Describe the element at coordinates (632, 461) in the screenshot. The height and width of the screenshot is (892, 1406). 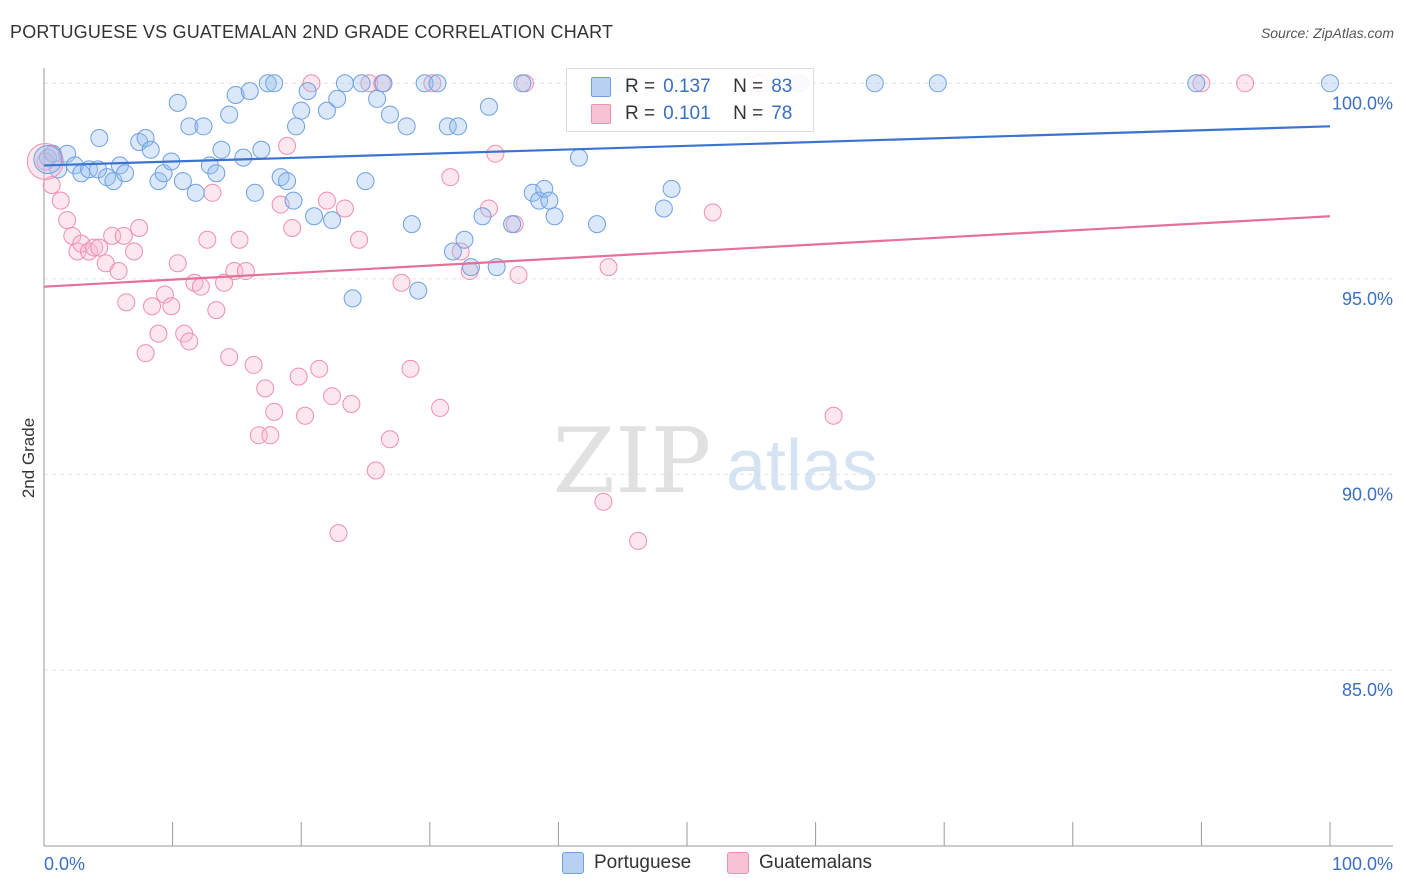
I see `watermark-zip: ZIP` at that location.